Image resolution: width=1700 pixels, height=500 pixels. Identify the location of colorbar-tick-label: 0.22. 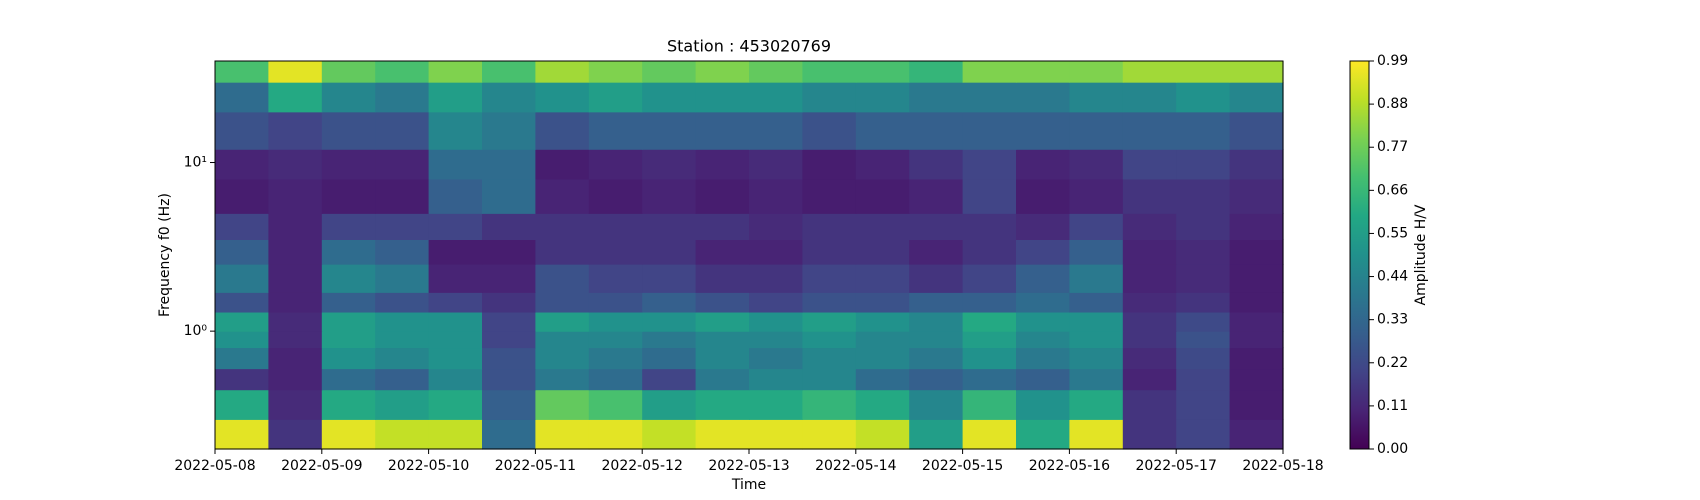
(1392, 363).